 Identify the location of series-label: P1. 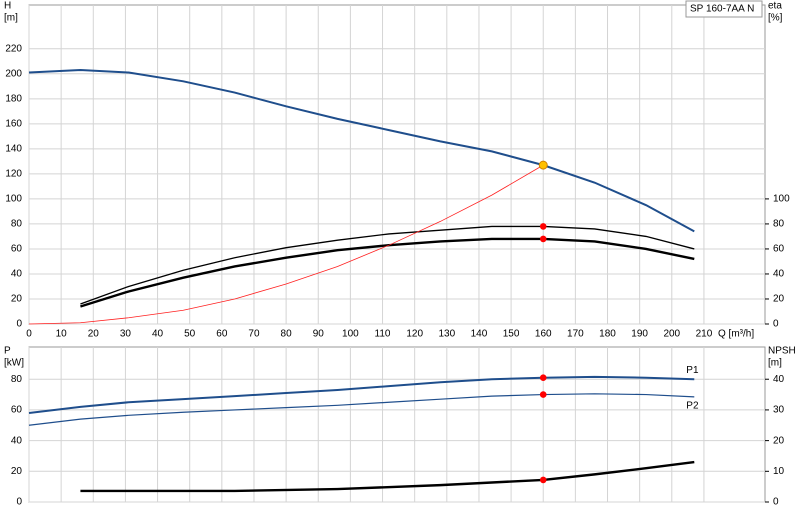
(692, 370).